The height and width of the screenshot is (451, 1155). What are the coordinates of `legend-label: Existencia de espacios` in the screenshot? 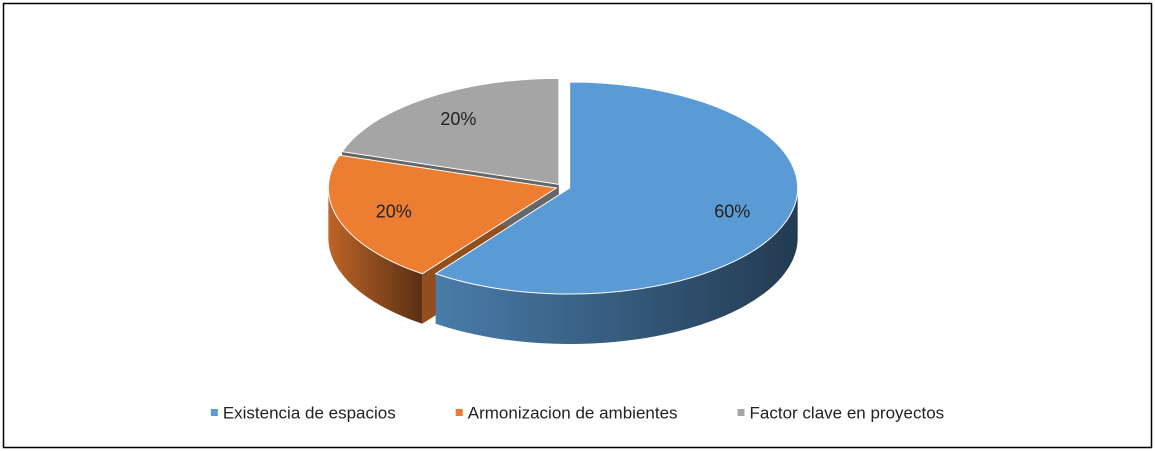 It's located at (309, 412).